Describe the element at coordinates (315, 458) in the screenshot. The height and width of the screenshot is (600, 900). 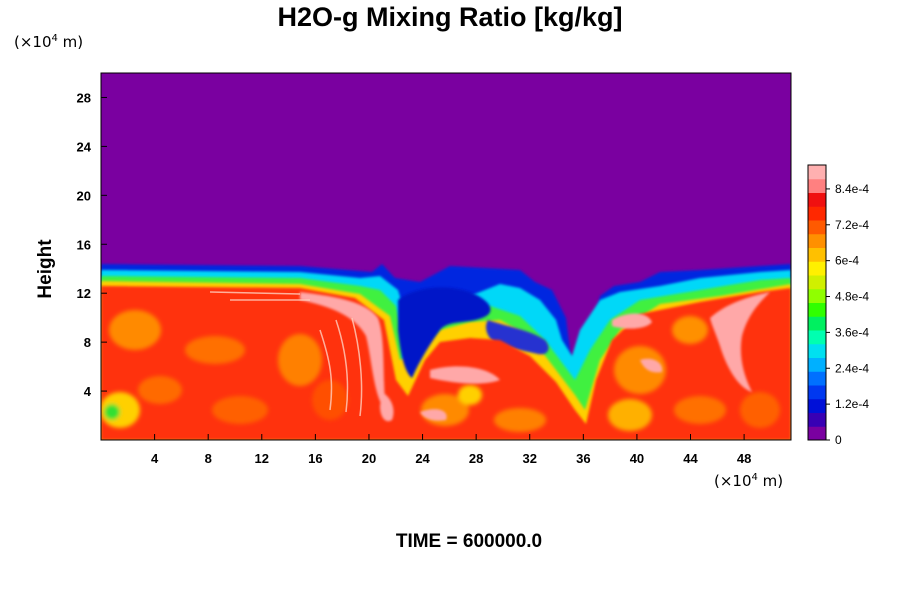
I see `x-tick-label: 16` at that location.